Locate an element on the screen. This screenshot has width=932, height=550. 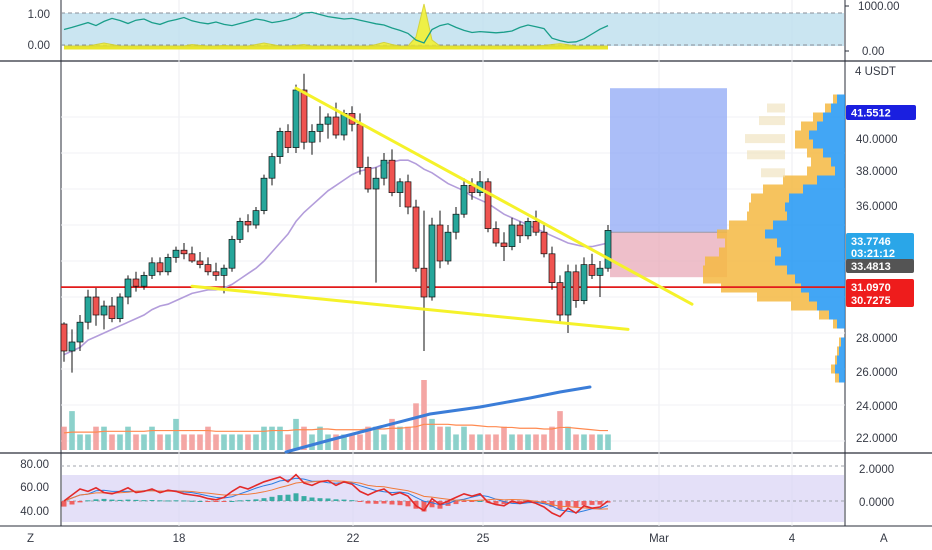
target-zone is located at coordinates (668, 160).